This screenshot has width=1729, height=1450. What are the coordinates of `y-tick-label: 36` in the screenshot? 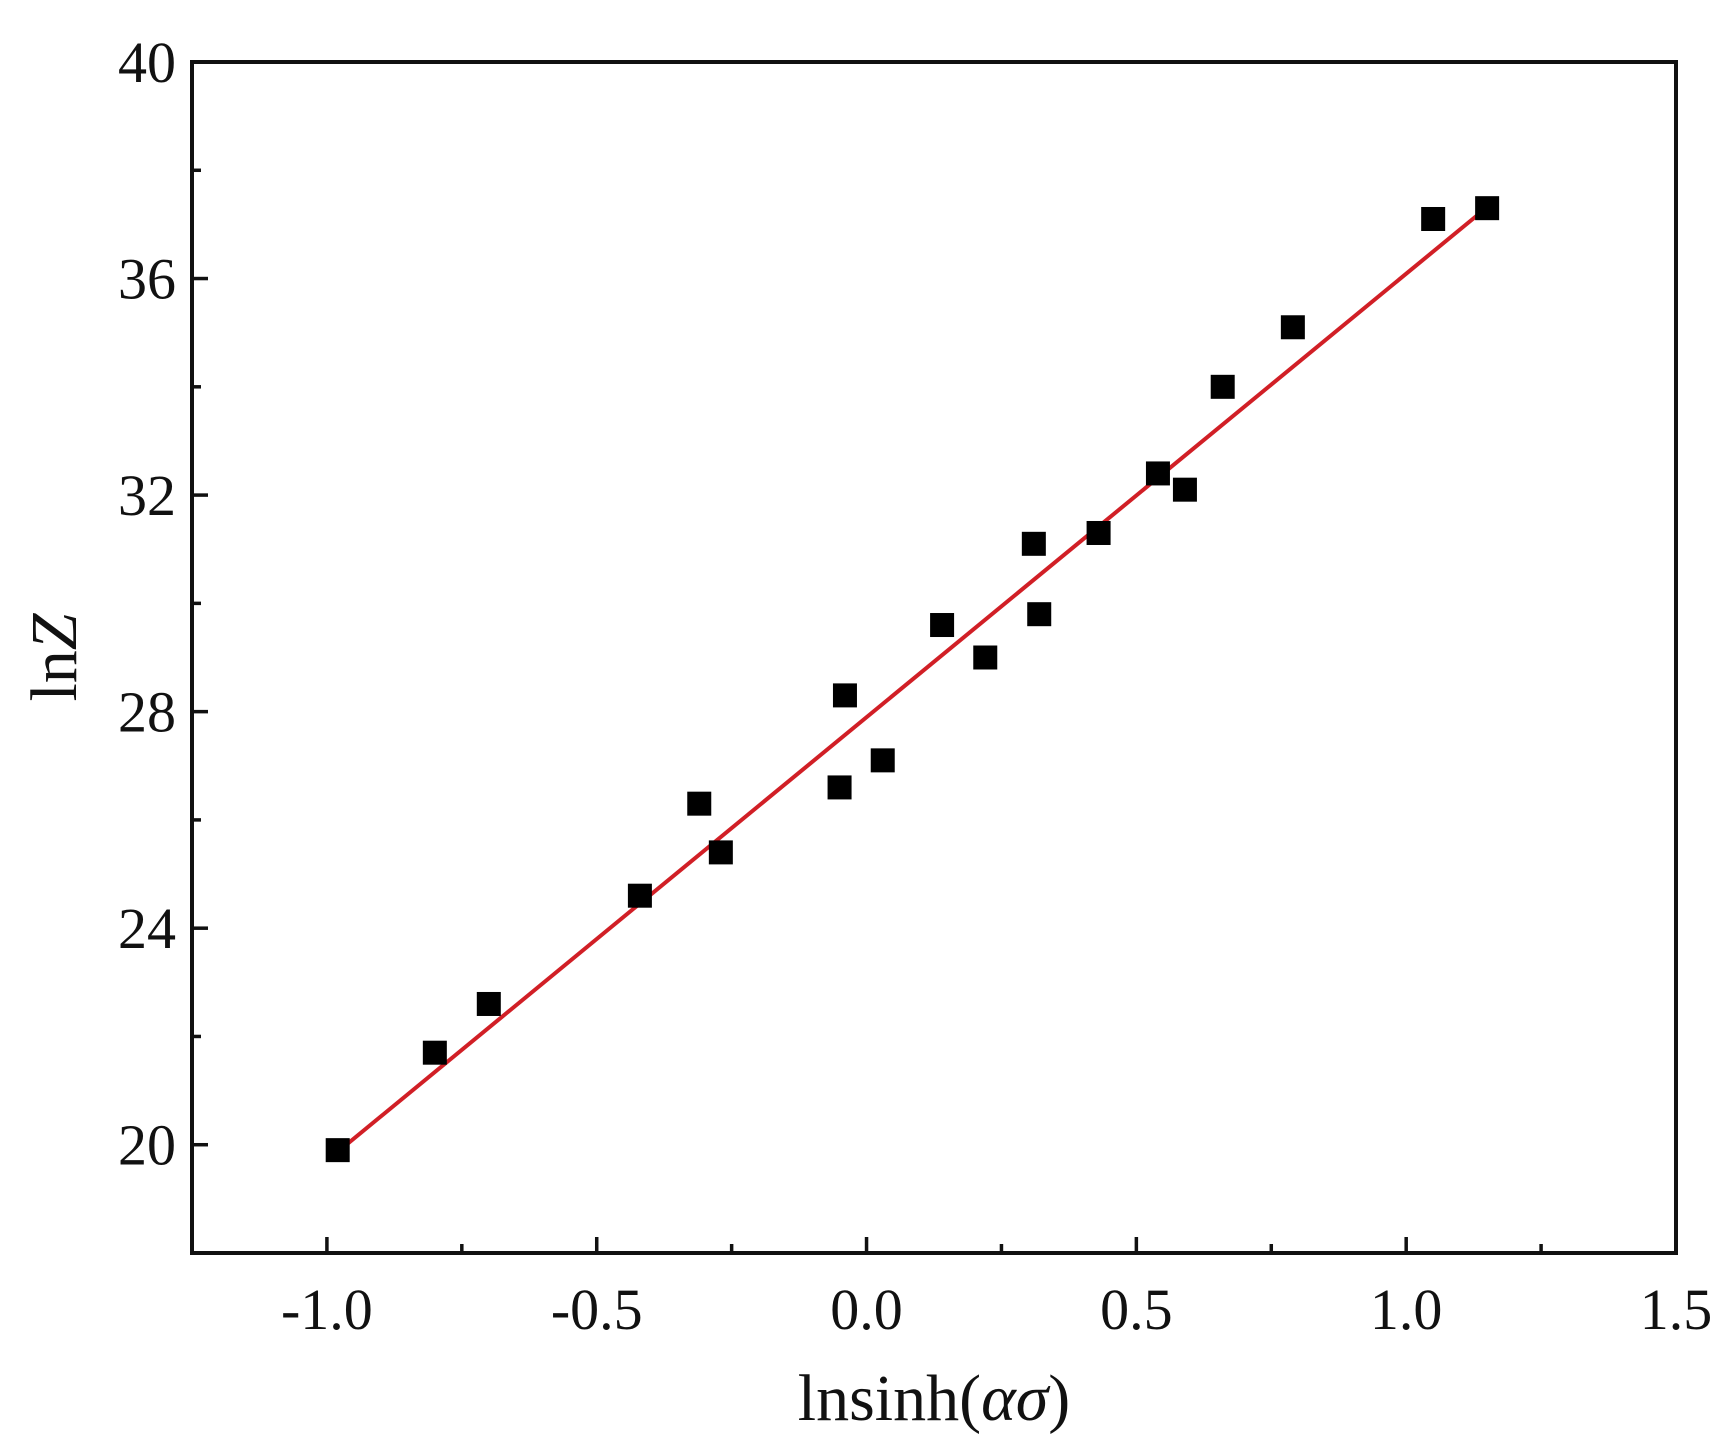 It's located at (147, 279).